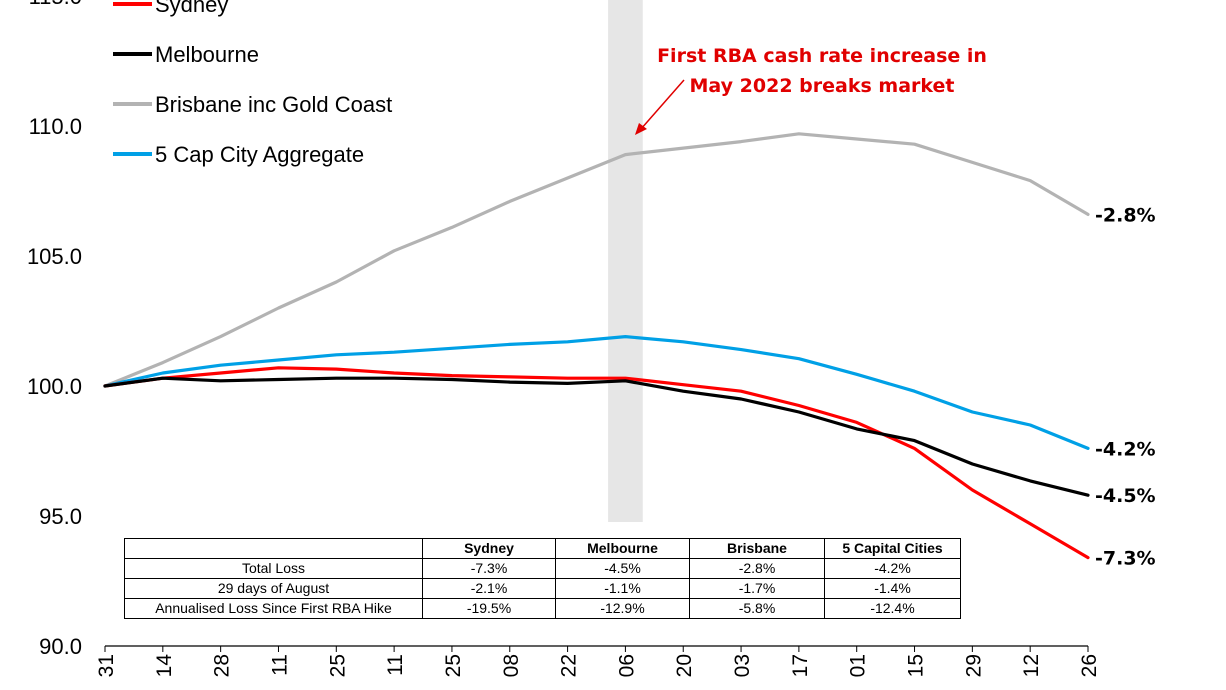 This screenshot has height=690, width=1226. What do you see at coordinates (207, 54) in the screenshot?
I see `legend-label: Melbourne` at bounding box center [207, 54].